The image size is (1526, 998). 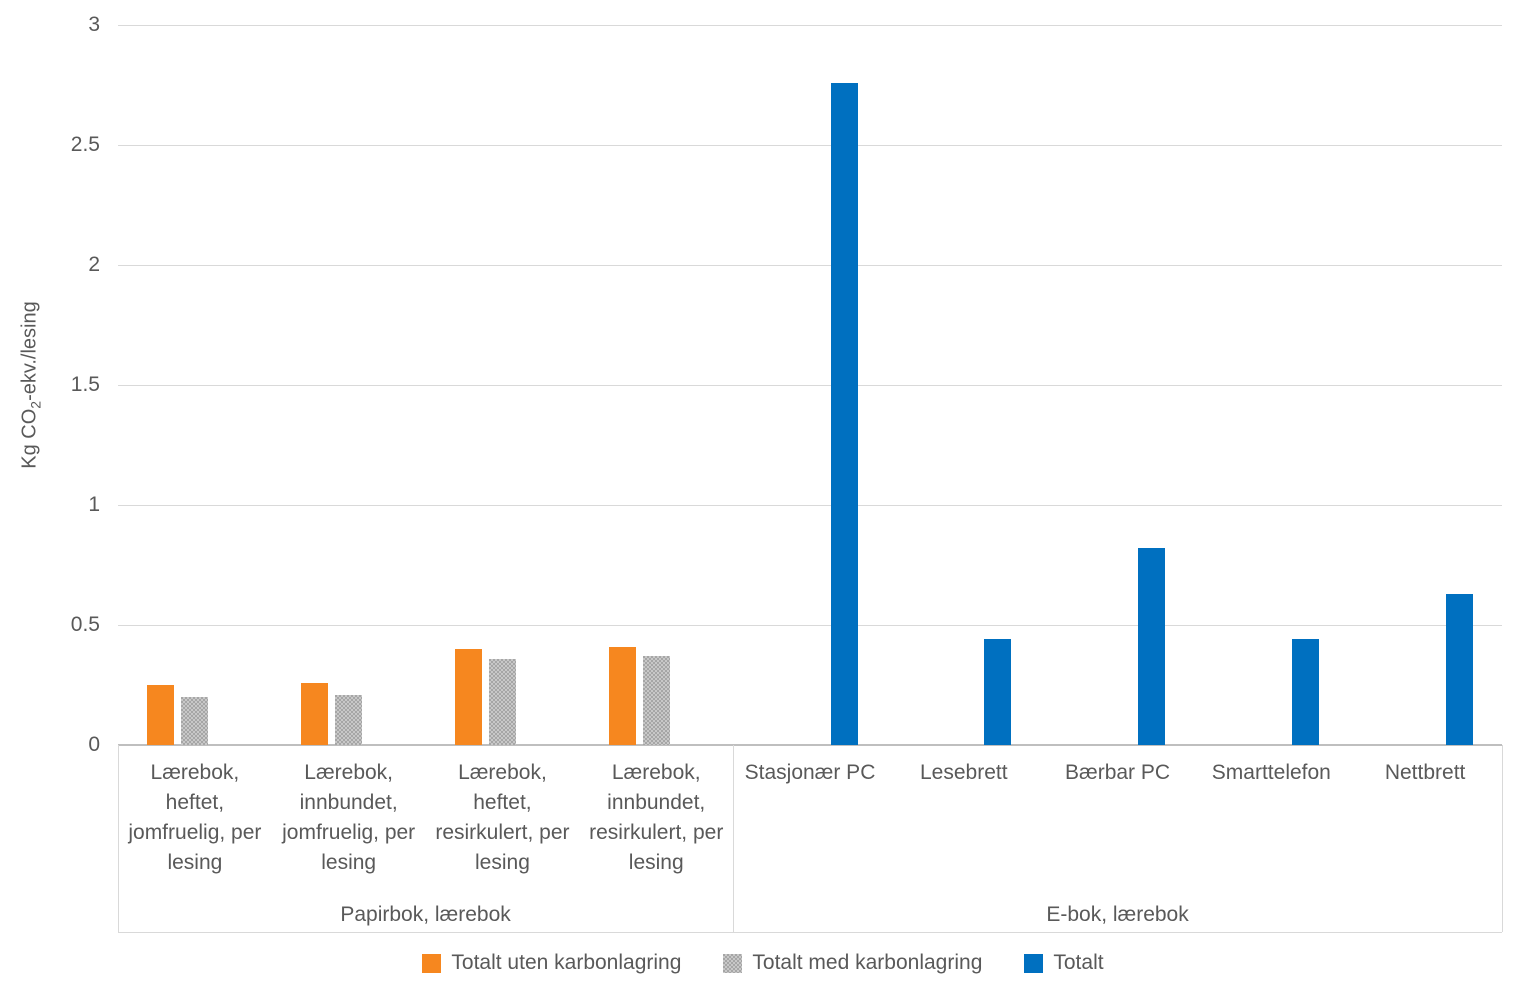 What do you see at coordinates (94, 744) in the screenshot?
I see `y-axis-tick-label: 0` at bounding box center [94, 744].